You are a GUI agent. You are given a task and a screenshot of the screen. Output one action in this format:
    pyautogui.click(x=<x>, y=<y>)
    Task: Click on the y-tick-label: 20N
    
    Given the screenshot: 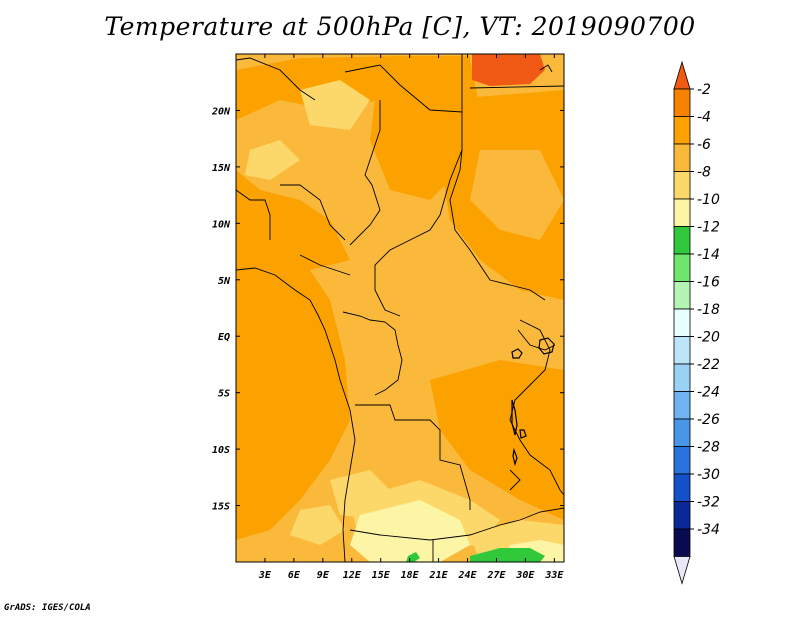 What is the action you would take?
    pyautogui.click(x=221, y=111)
    